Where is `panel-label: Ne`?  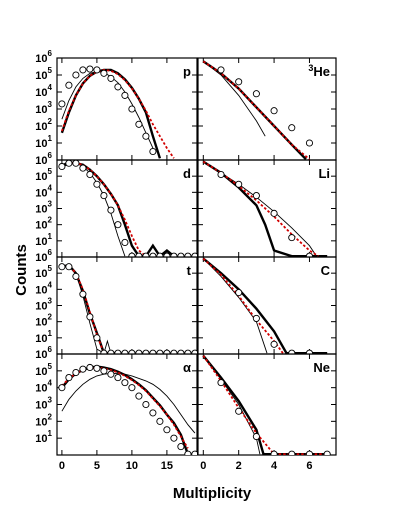 panel-label: Ne is located at coordinates (321, 367).